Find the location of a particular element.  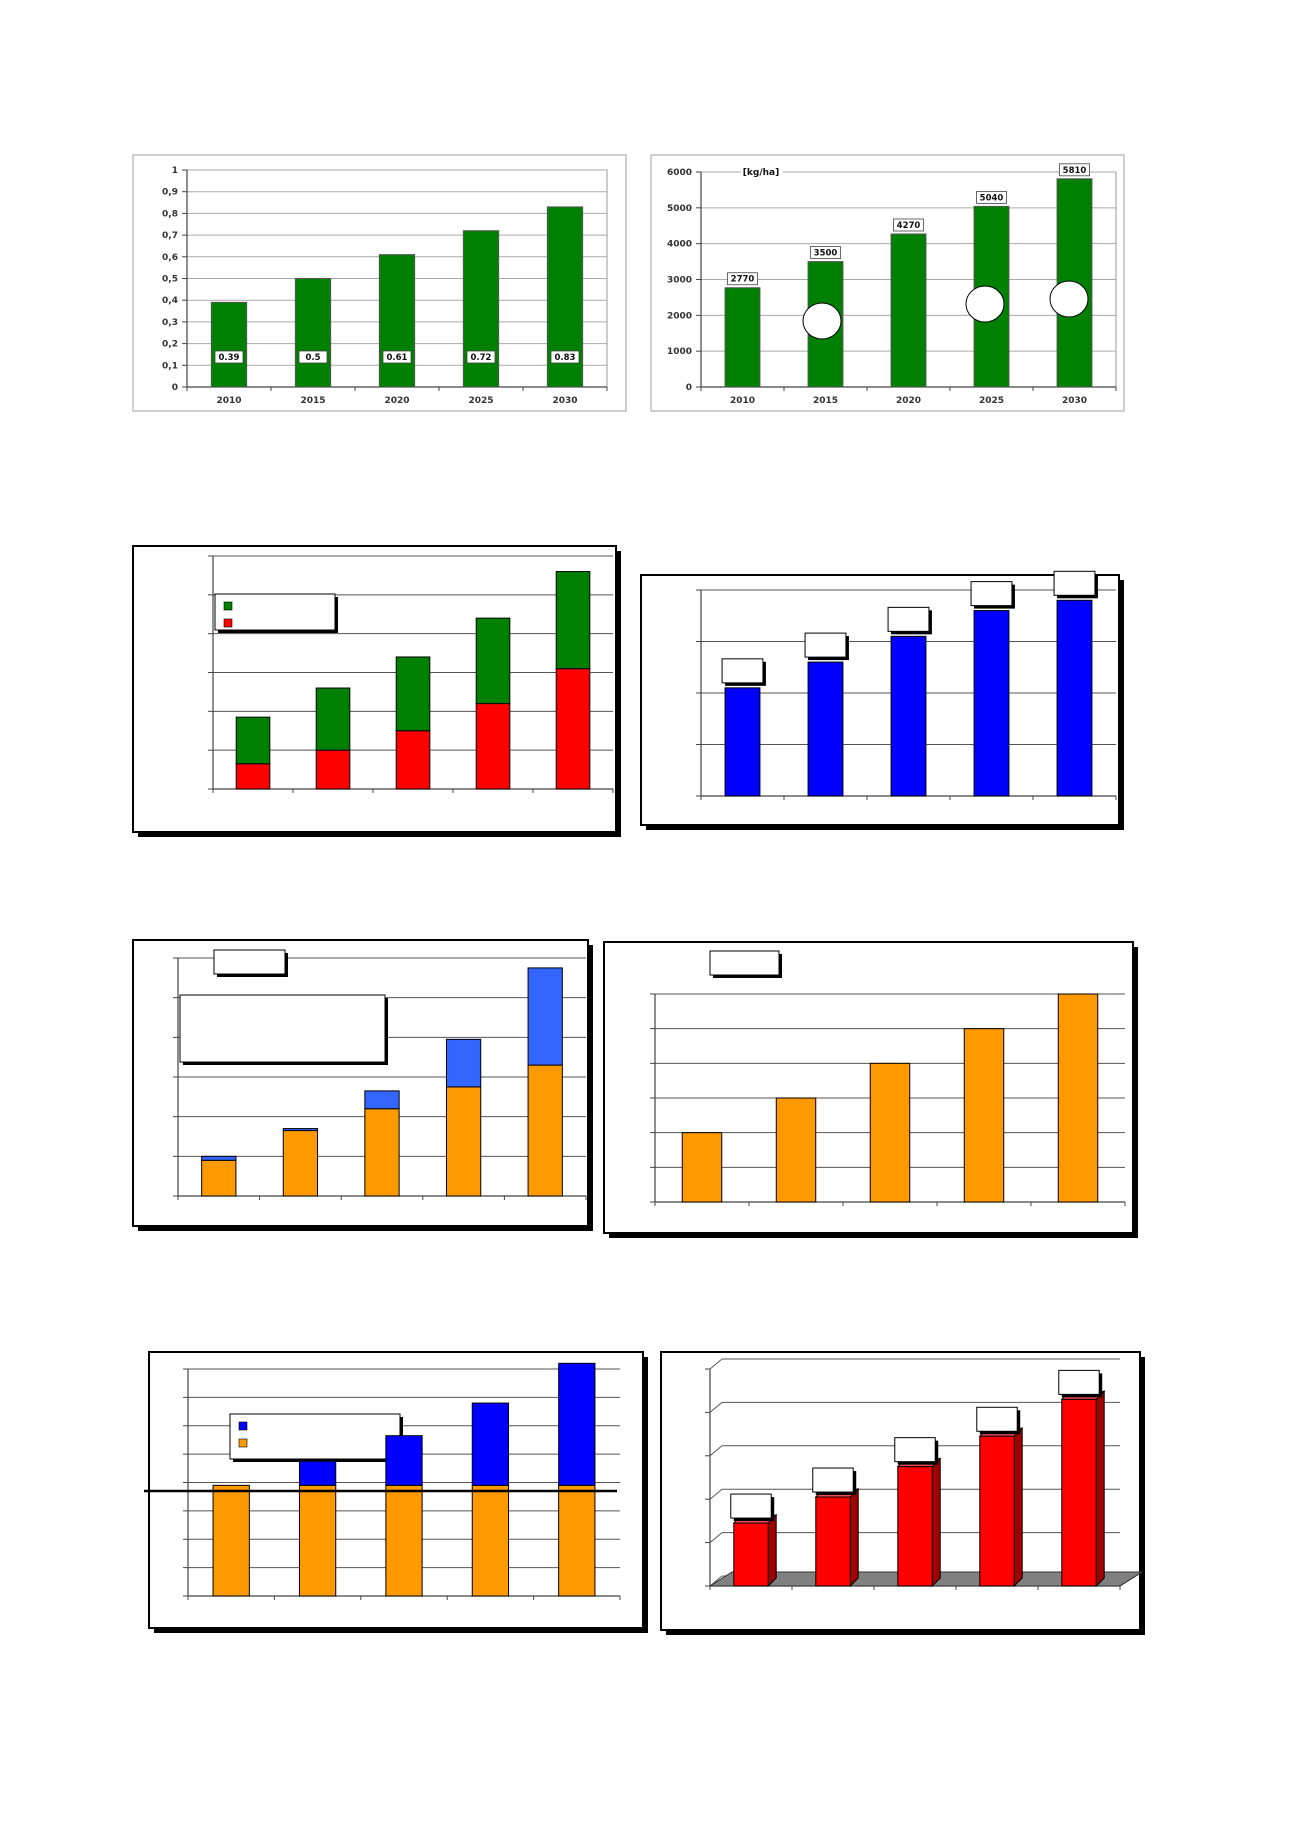

floor-edge is located at coordinates (1131, 1579).